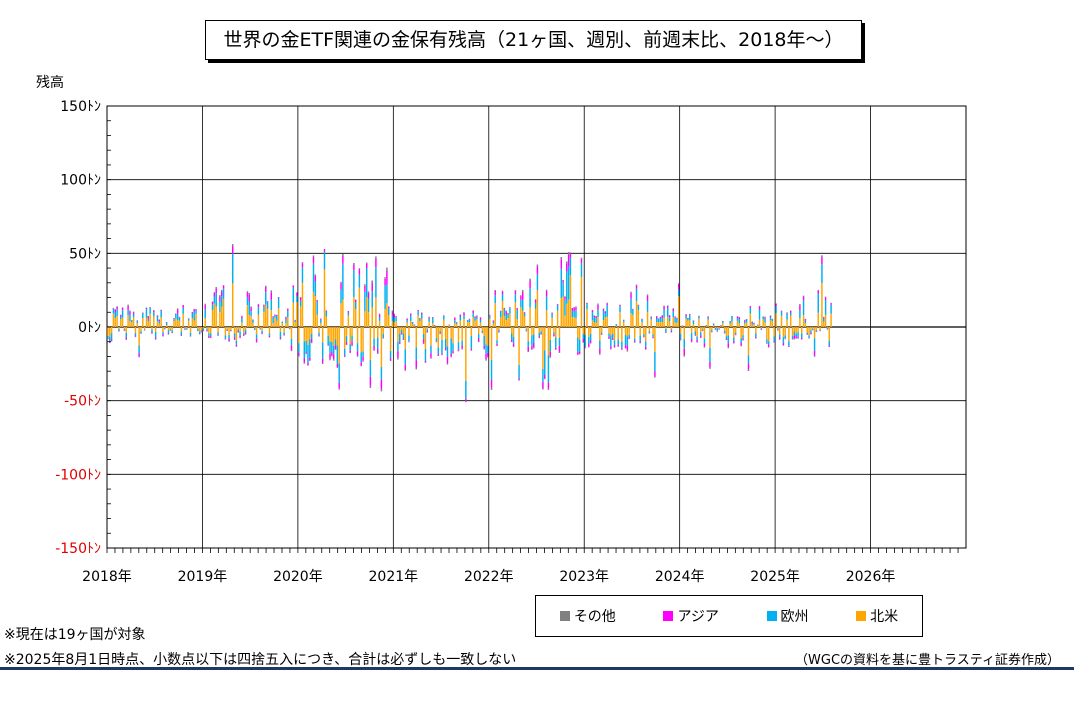 The width and height of the screenshot is (1074, 707). I want to click on legend-label-north-america: 北米, so click(884, 617).